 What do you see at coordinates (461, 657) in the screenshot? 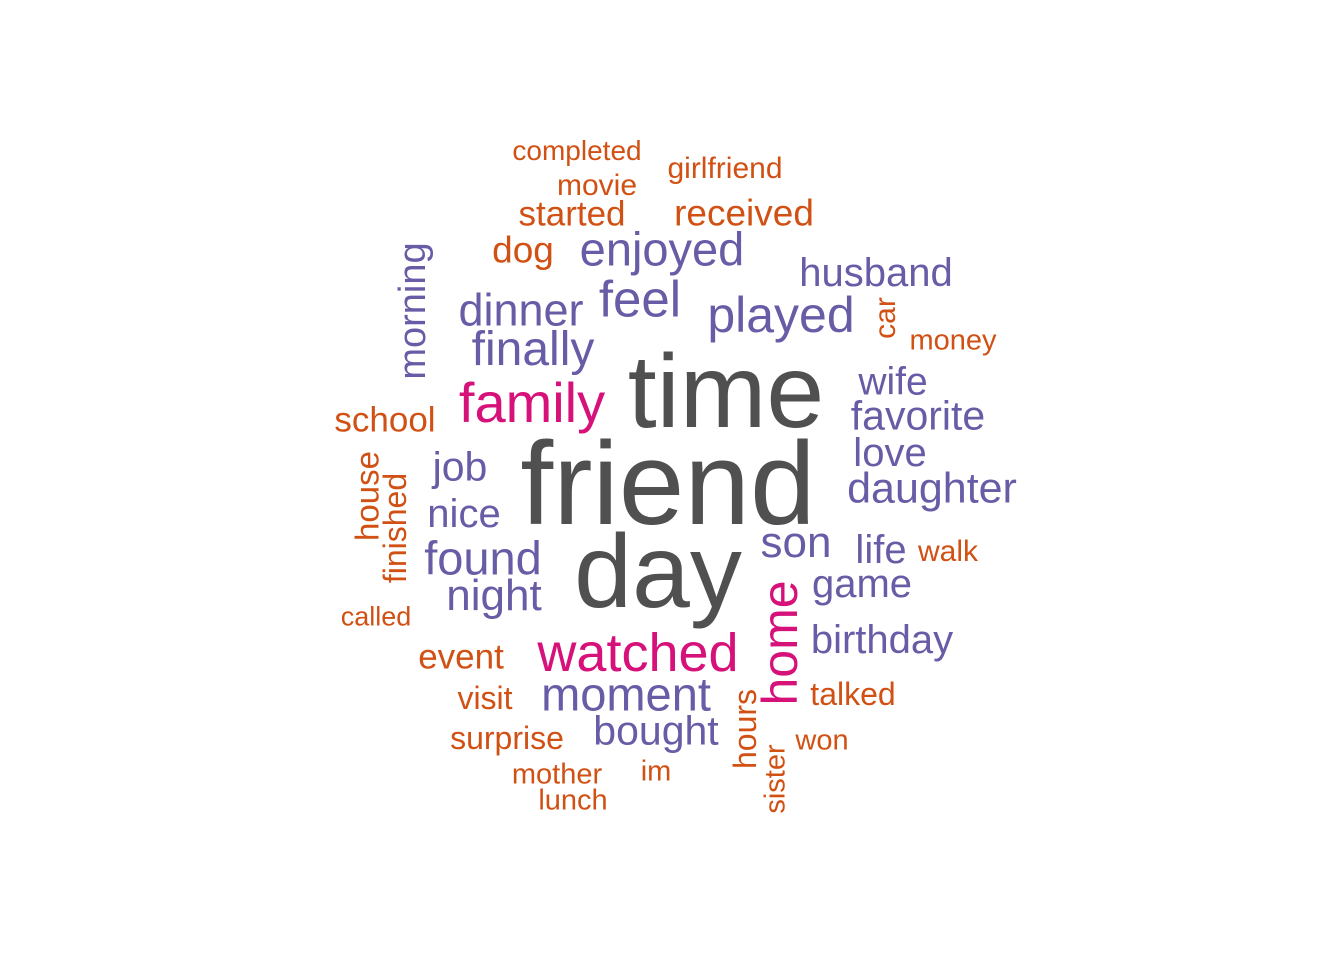
I see `word-event: event` at bounding box center [461, 657].